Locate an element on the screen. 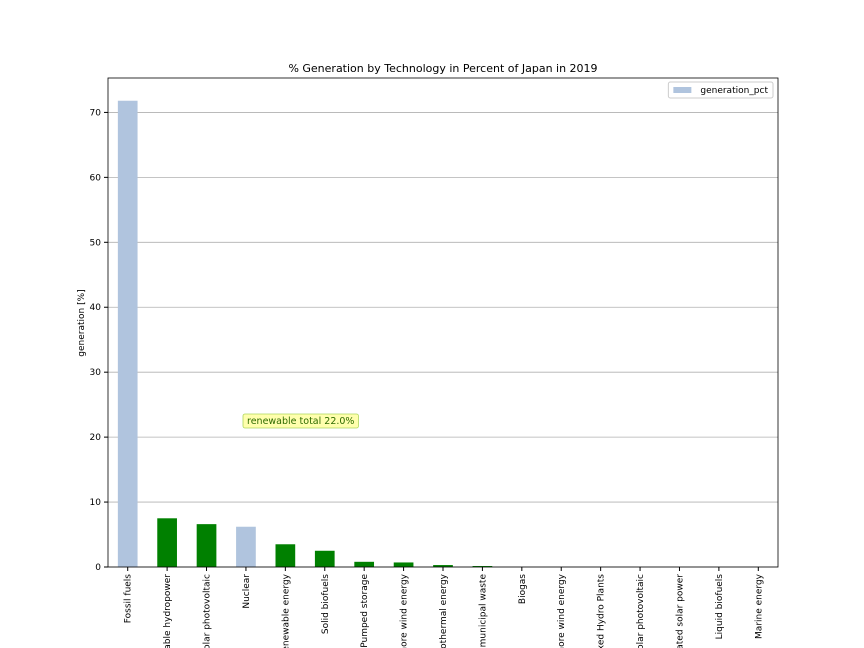  y-axis-label: generation [%] is located at coordinates (82, 322).